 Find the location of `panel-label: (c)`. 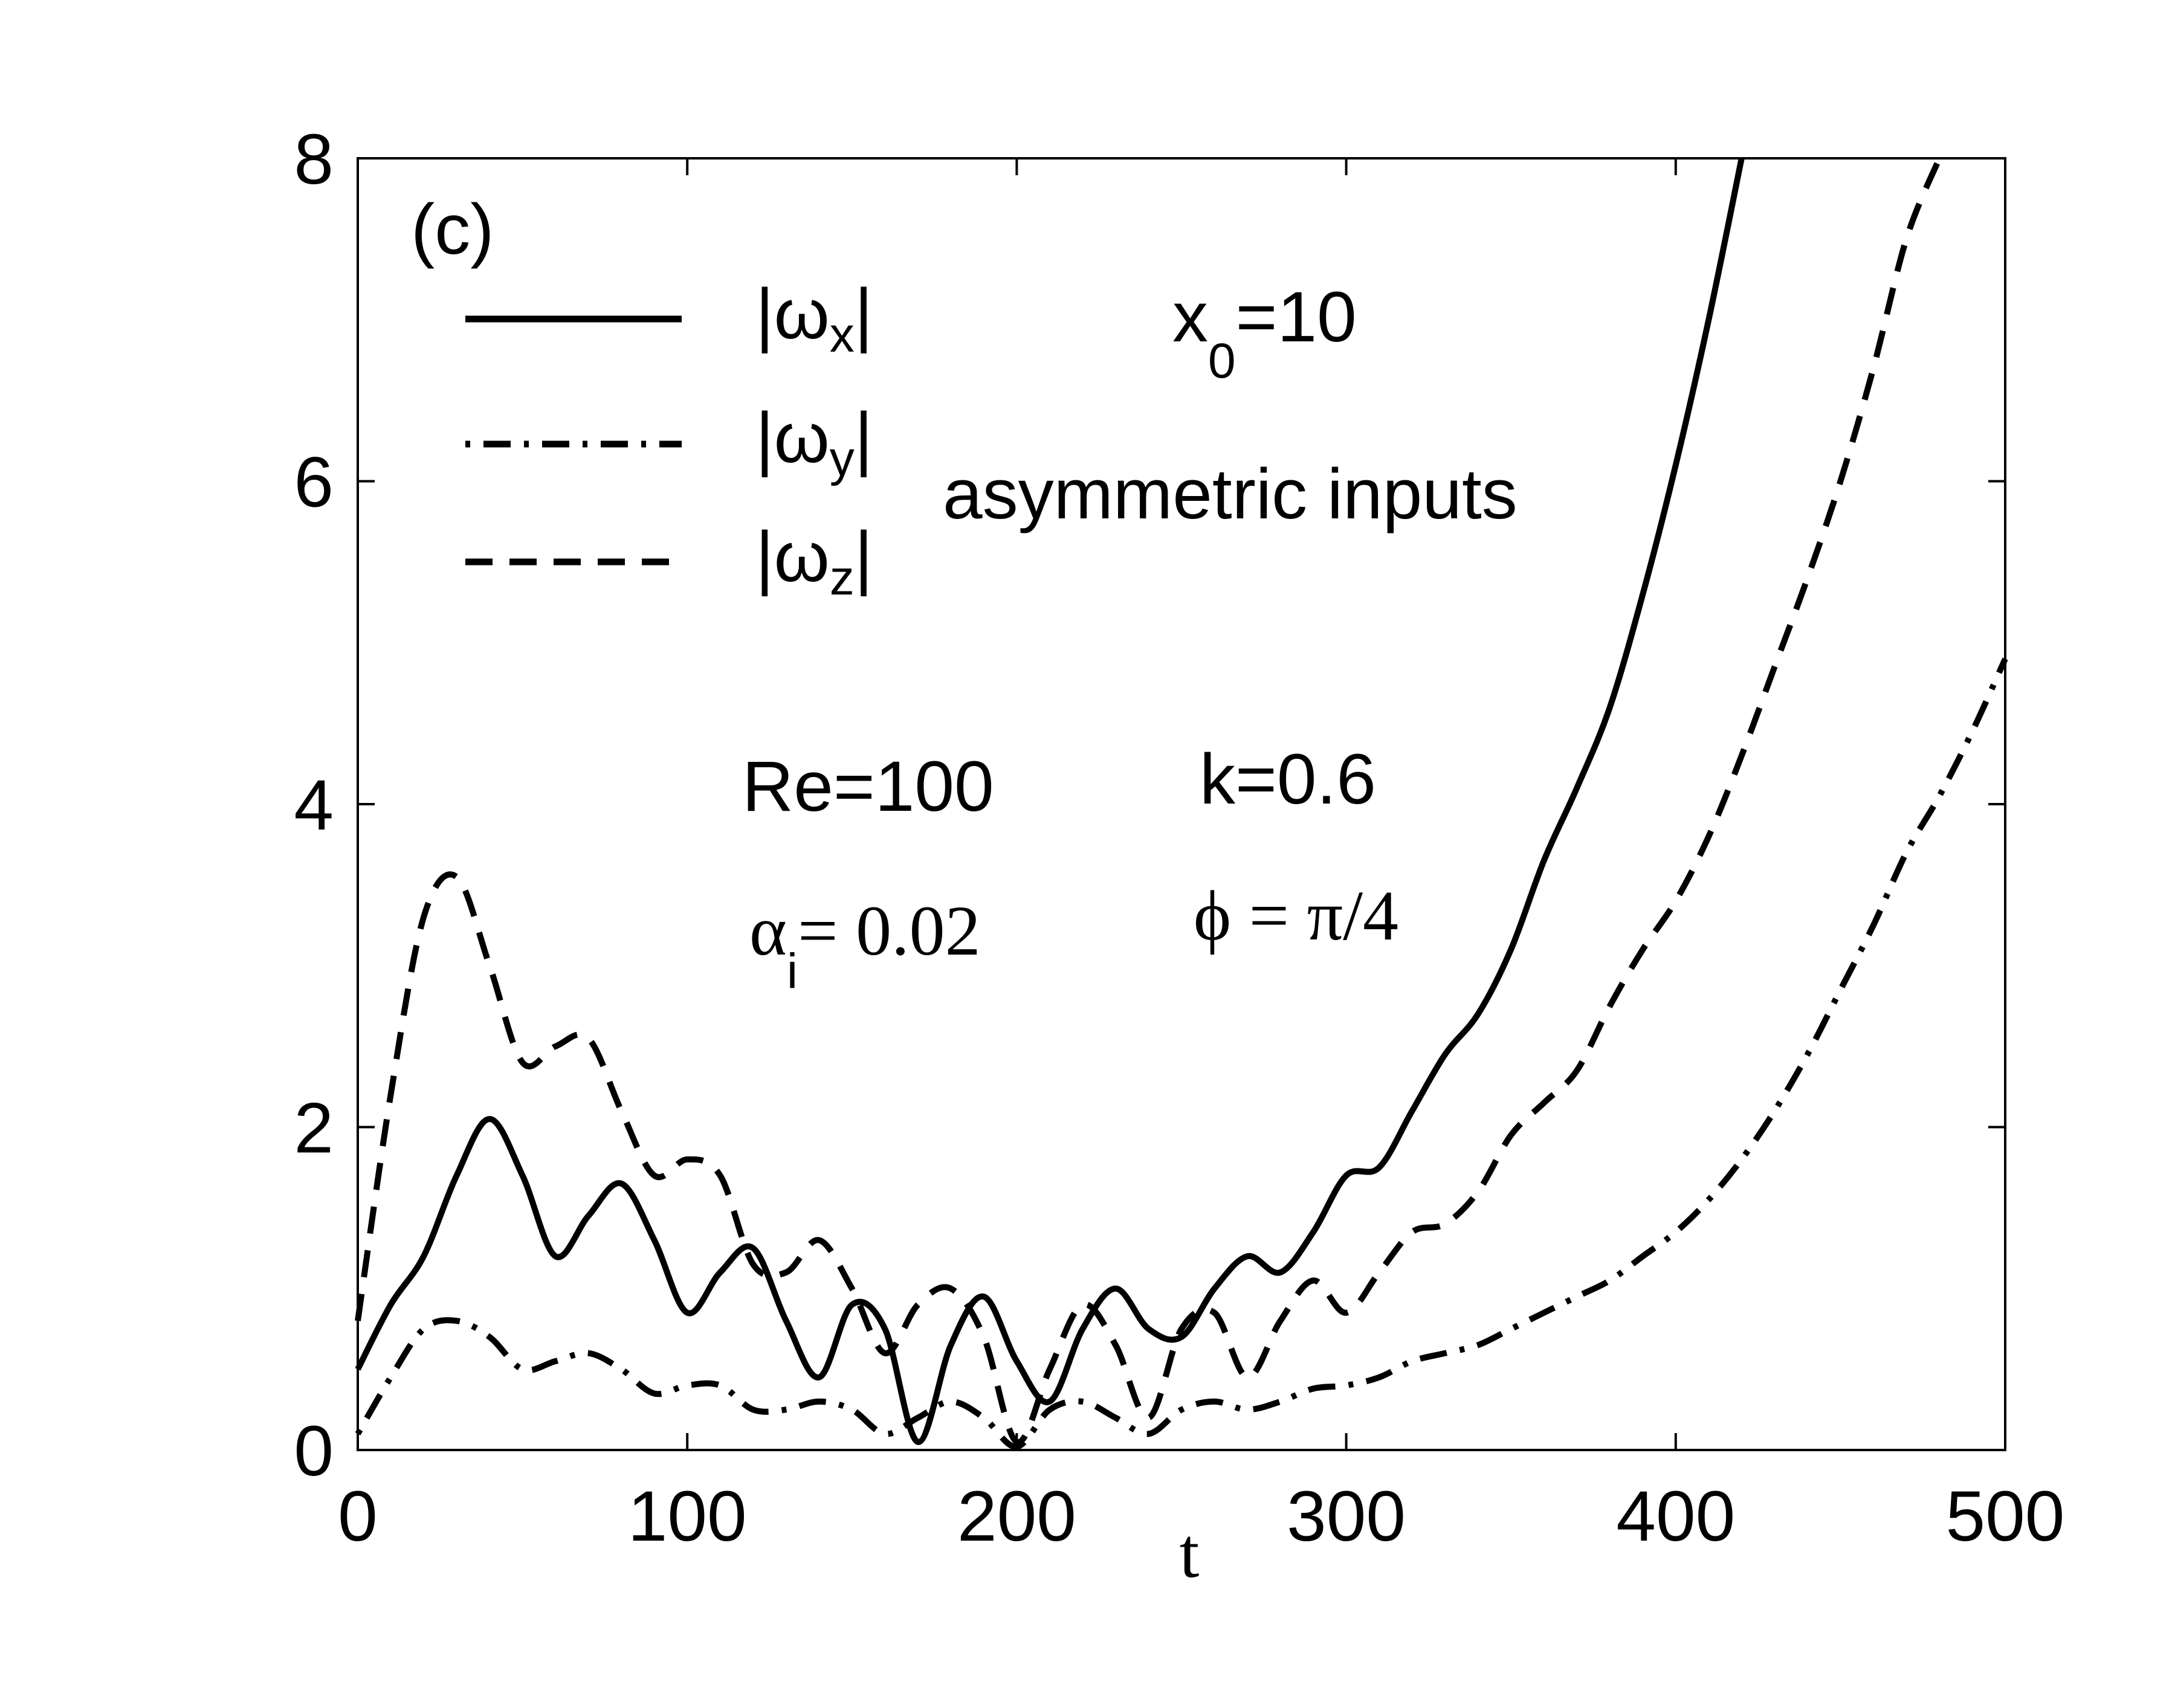

panel-label: (c) is located at coordinates (452, 229).